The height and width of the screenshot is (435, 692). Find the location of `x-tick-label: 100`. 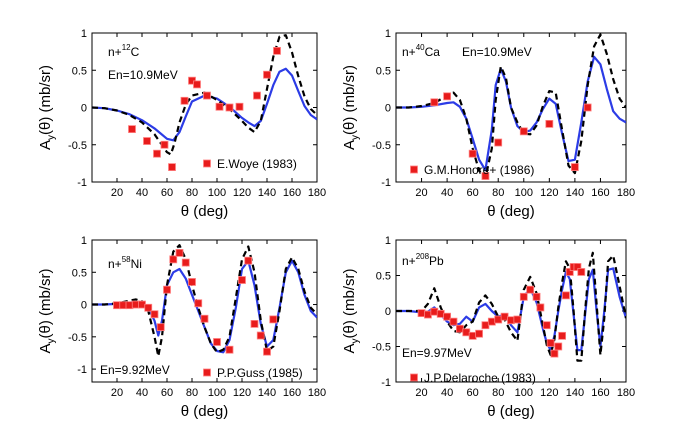

x-tick-label: 100 is located at coordinates (217, 393).